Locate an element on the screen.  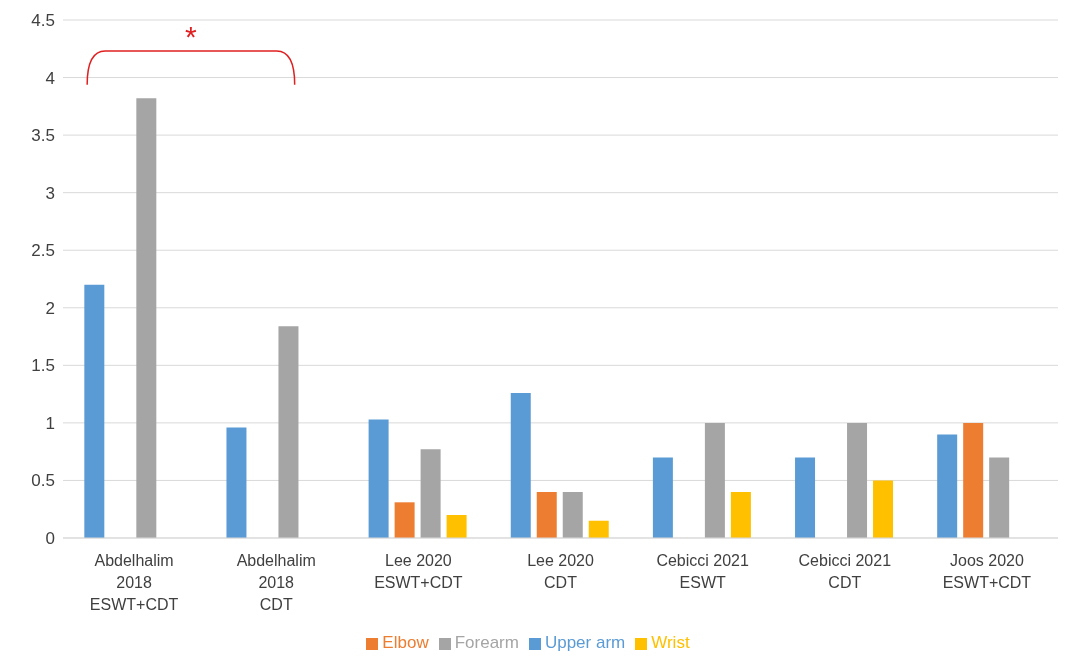
y-tick-label: 2.5 is located at coordinates (43, 251).